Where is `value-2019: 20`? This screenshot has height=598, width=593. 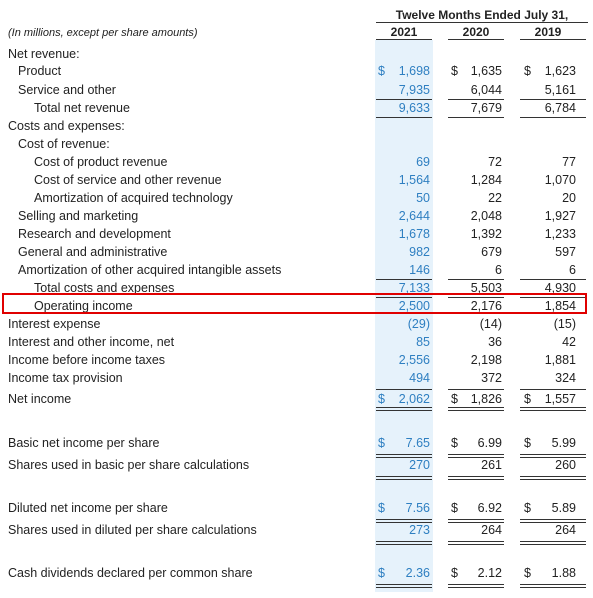 value-2019: 20 is located at coordinates (569, 198).